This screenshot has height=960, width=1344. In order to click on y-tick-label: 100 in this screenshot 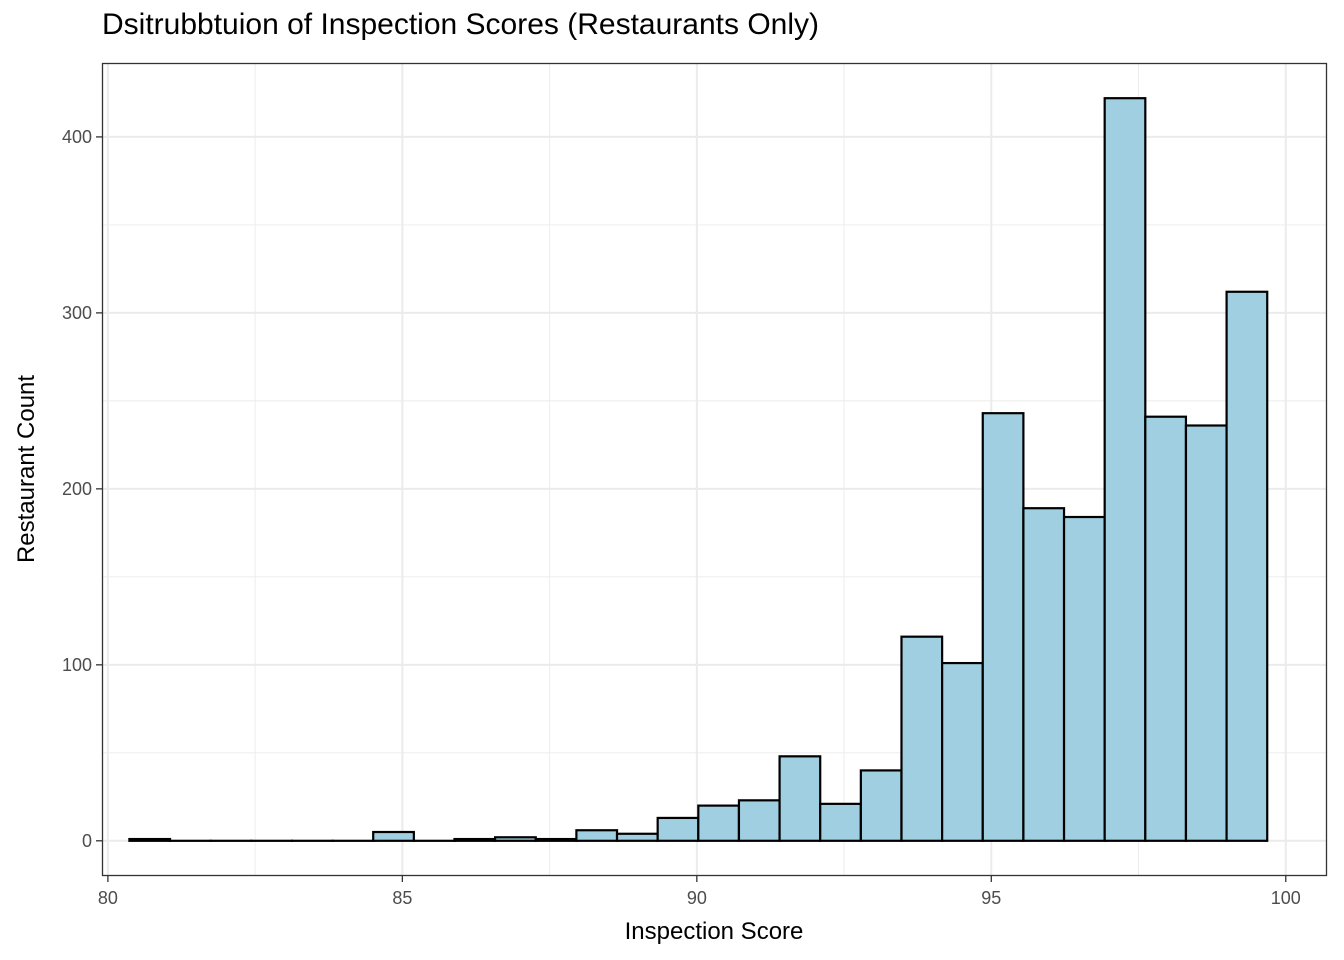, I will do `click(77, 665)`.